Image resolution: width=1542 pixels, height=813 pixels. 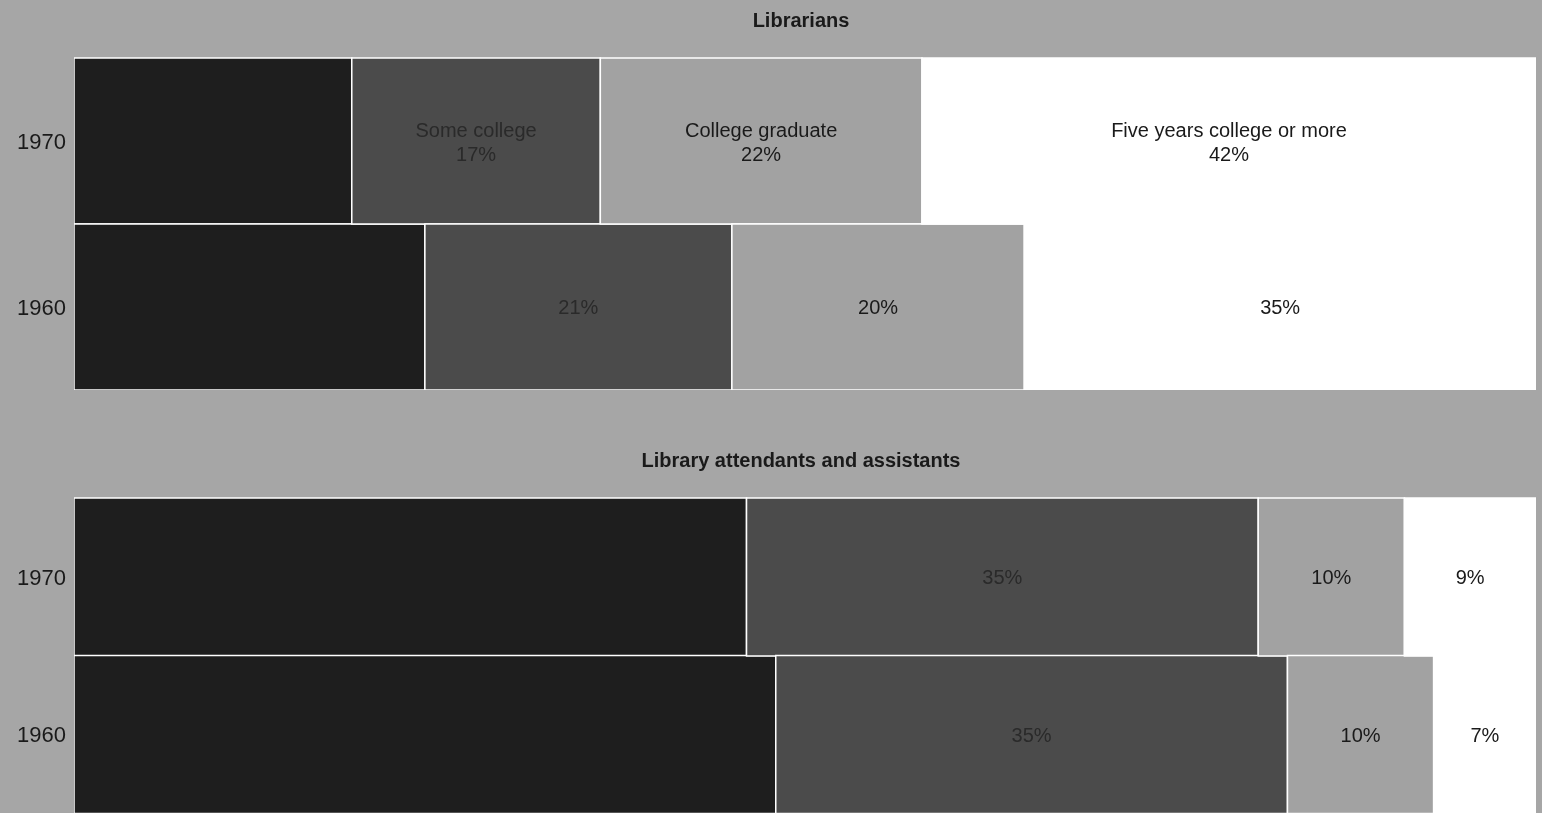 I want to click on chart-title: Library attendants and assistants, so click(x=801, y=460).